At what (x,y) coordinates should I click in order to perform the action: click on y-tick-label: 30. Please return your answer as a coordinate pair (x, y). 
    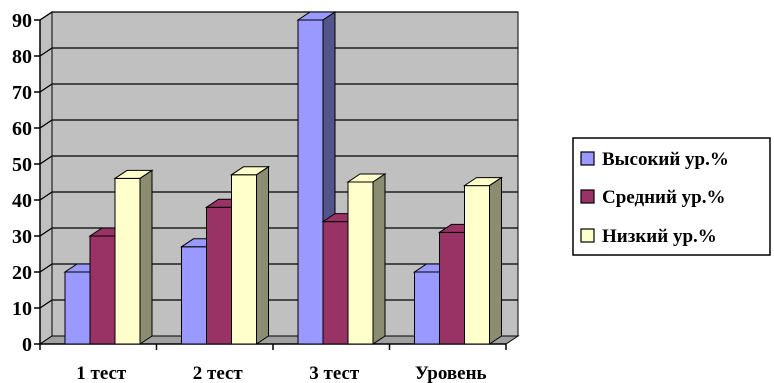
    Looking at the image, I should click on (22, 237).